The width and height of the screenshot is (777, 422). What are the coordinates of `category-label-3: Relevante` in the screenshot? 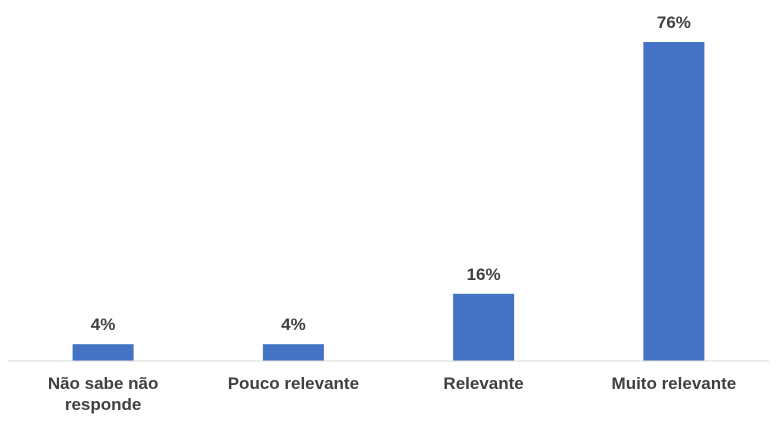 It's located at (483, 383).